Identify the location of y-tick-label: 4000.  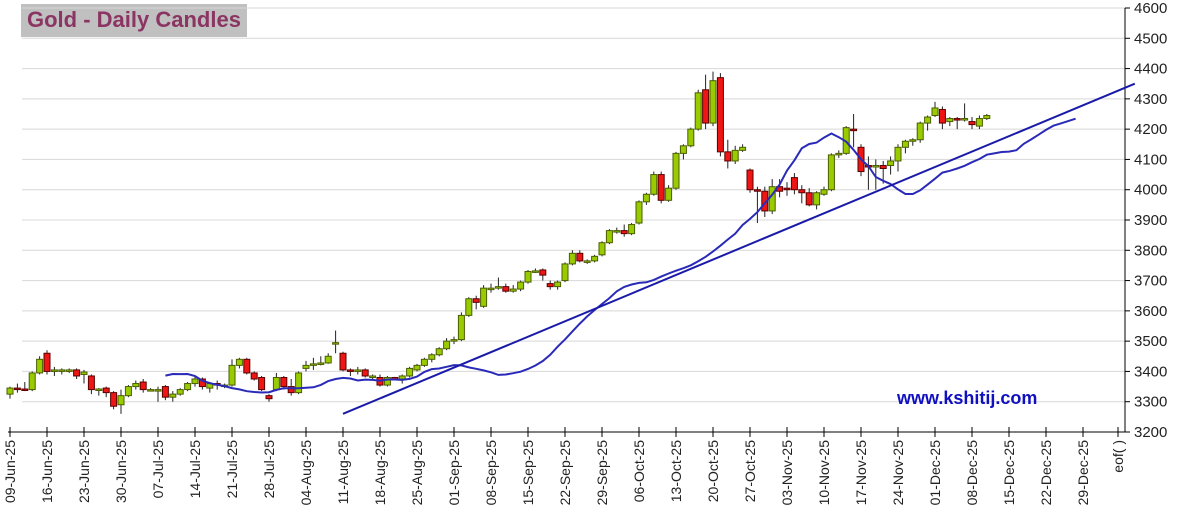
(1150, 190).